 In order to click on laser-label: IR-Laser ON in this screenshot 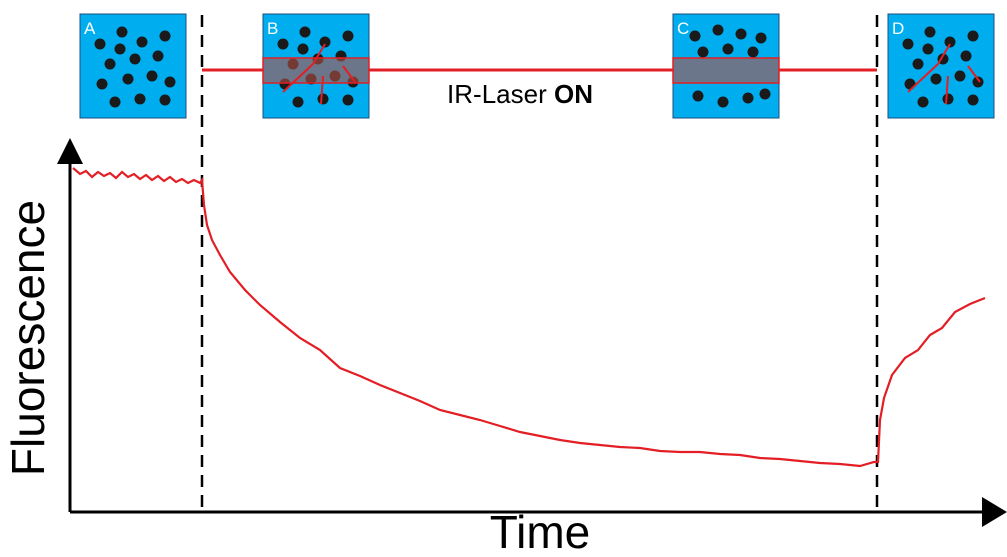, I will do `click(520, 94)`.